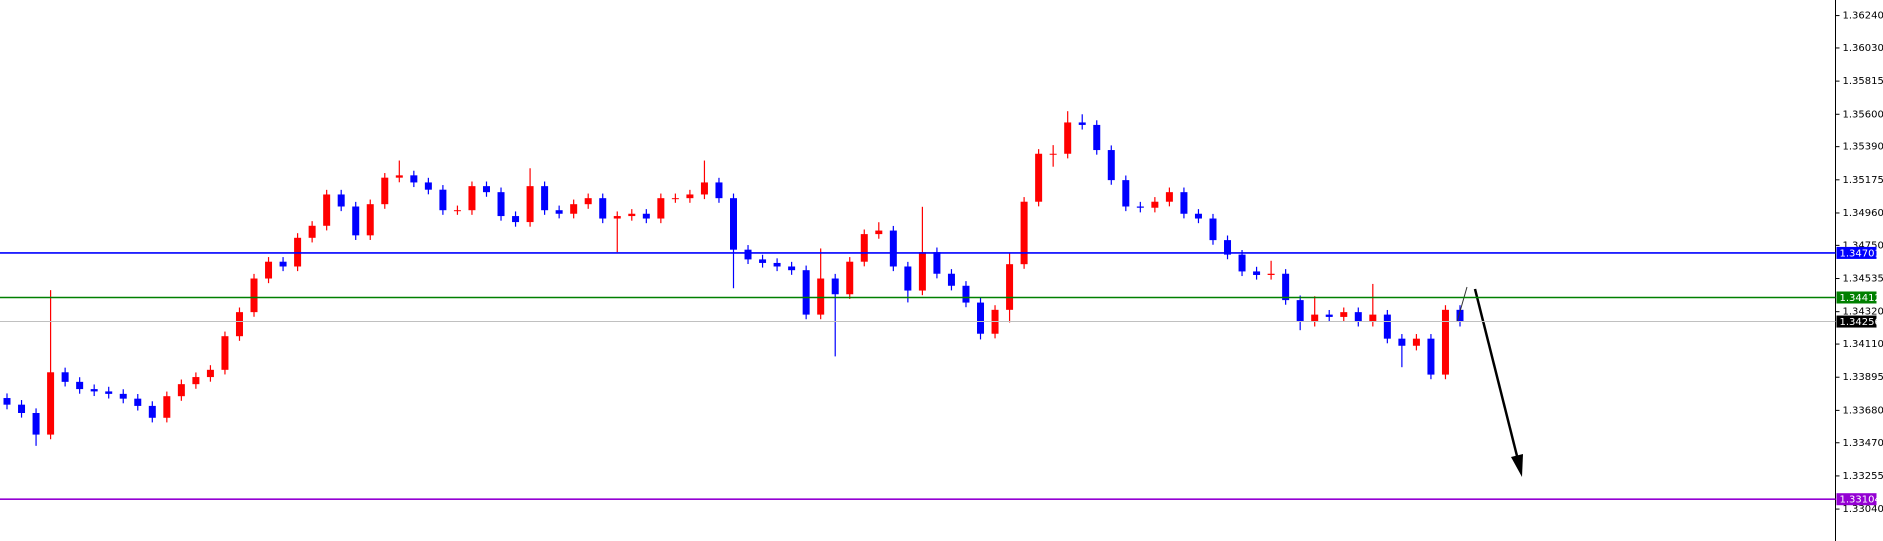 This screenshot has height=541, width=1883. I want to click on y-tick-label: 1.35815, so click(1863, 81).